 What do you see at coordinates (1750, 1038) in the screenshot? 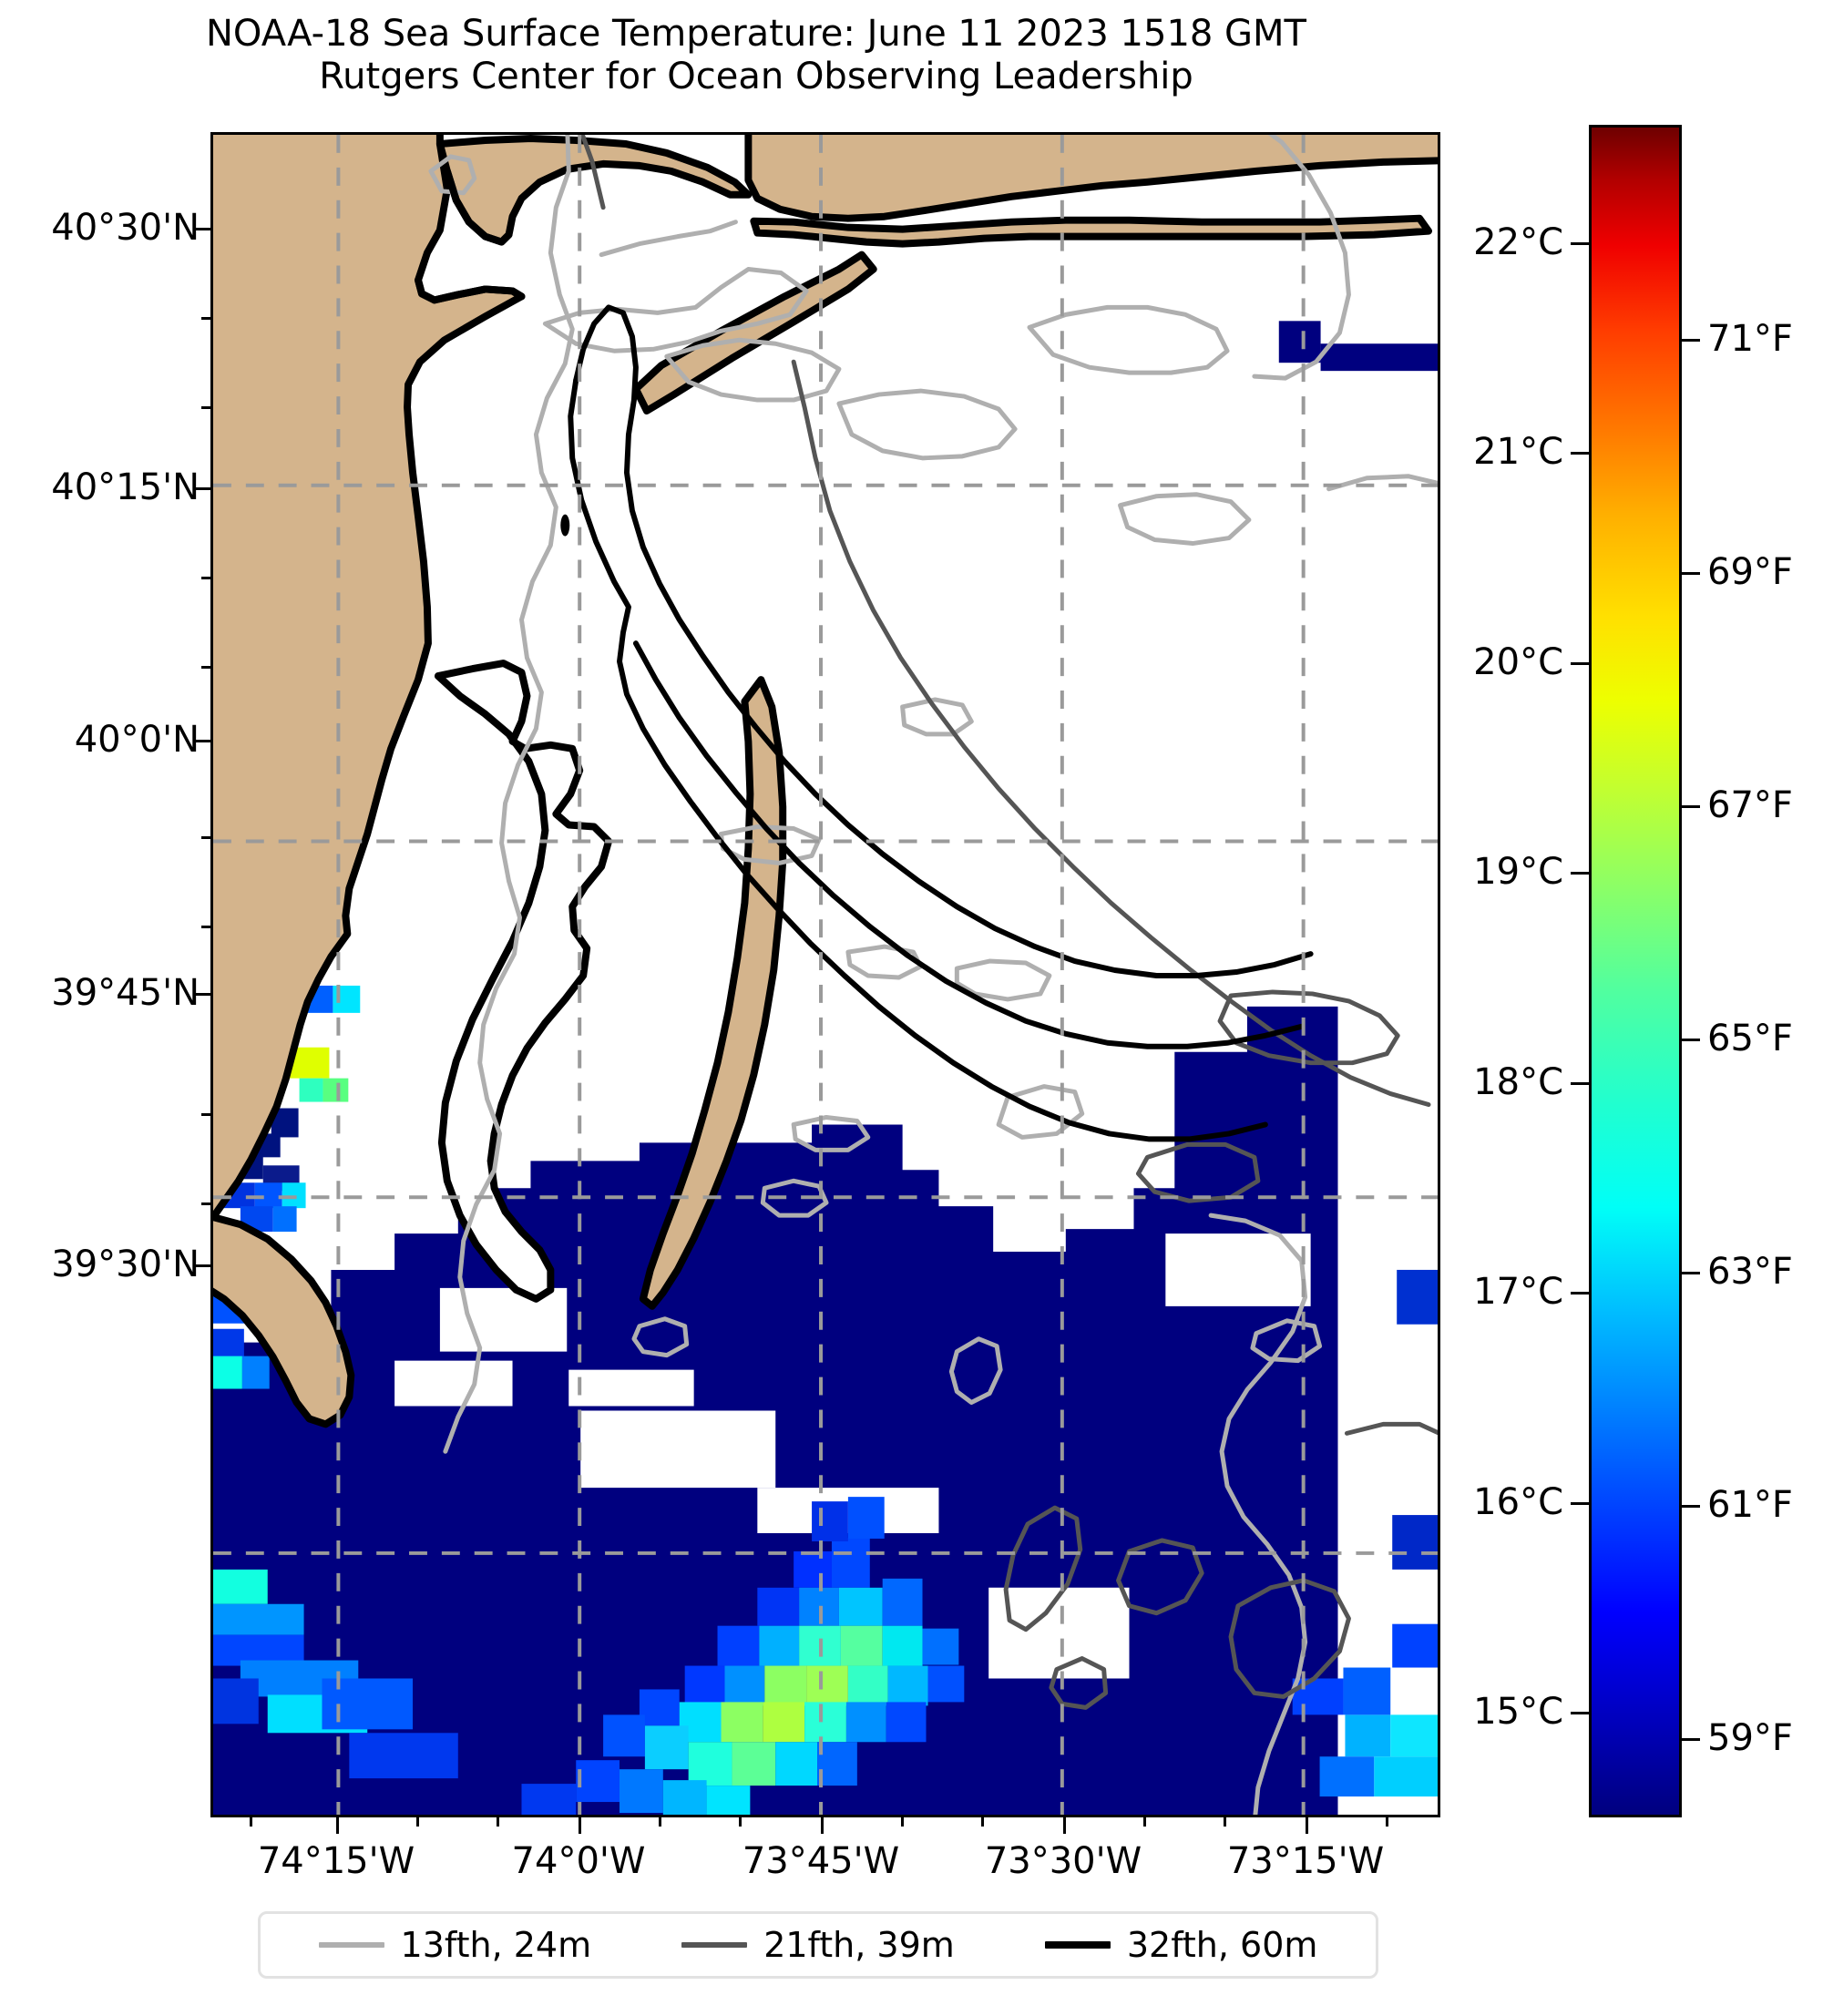
I see `cb-label-65f: 65°F` at bounding box center [1750, 1038].